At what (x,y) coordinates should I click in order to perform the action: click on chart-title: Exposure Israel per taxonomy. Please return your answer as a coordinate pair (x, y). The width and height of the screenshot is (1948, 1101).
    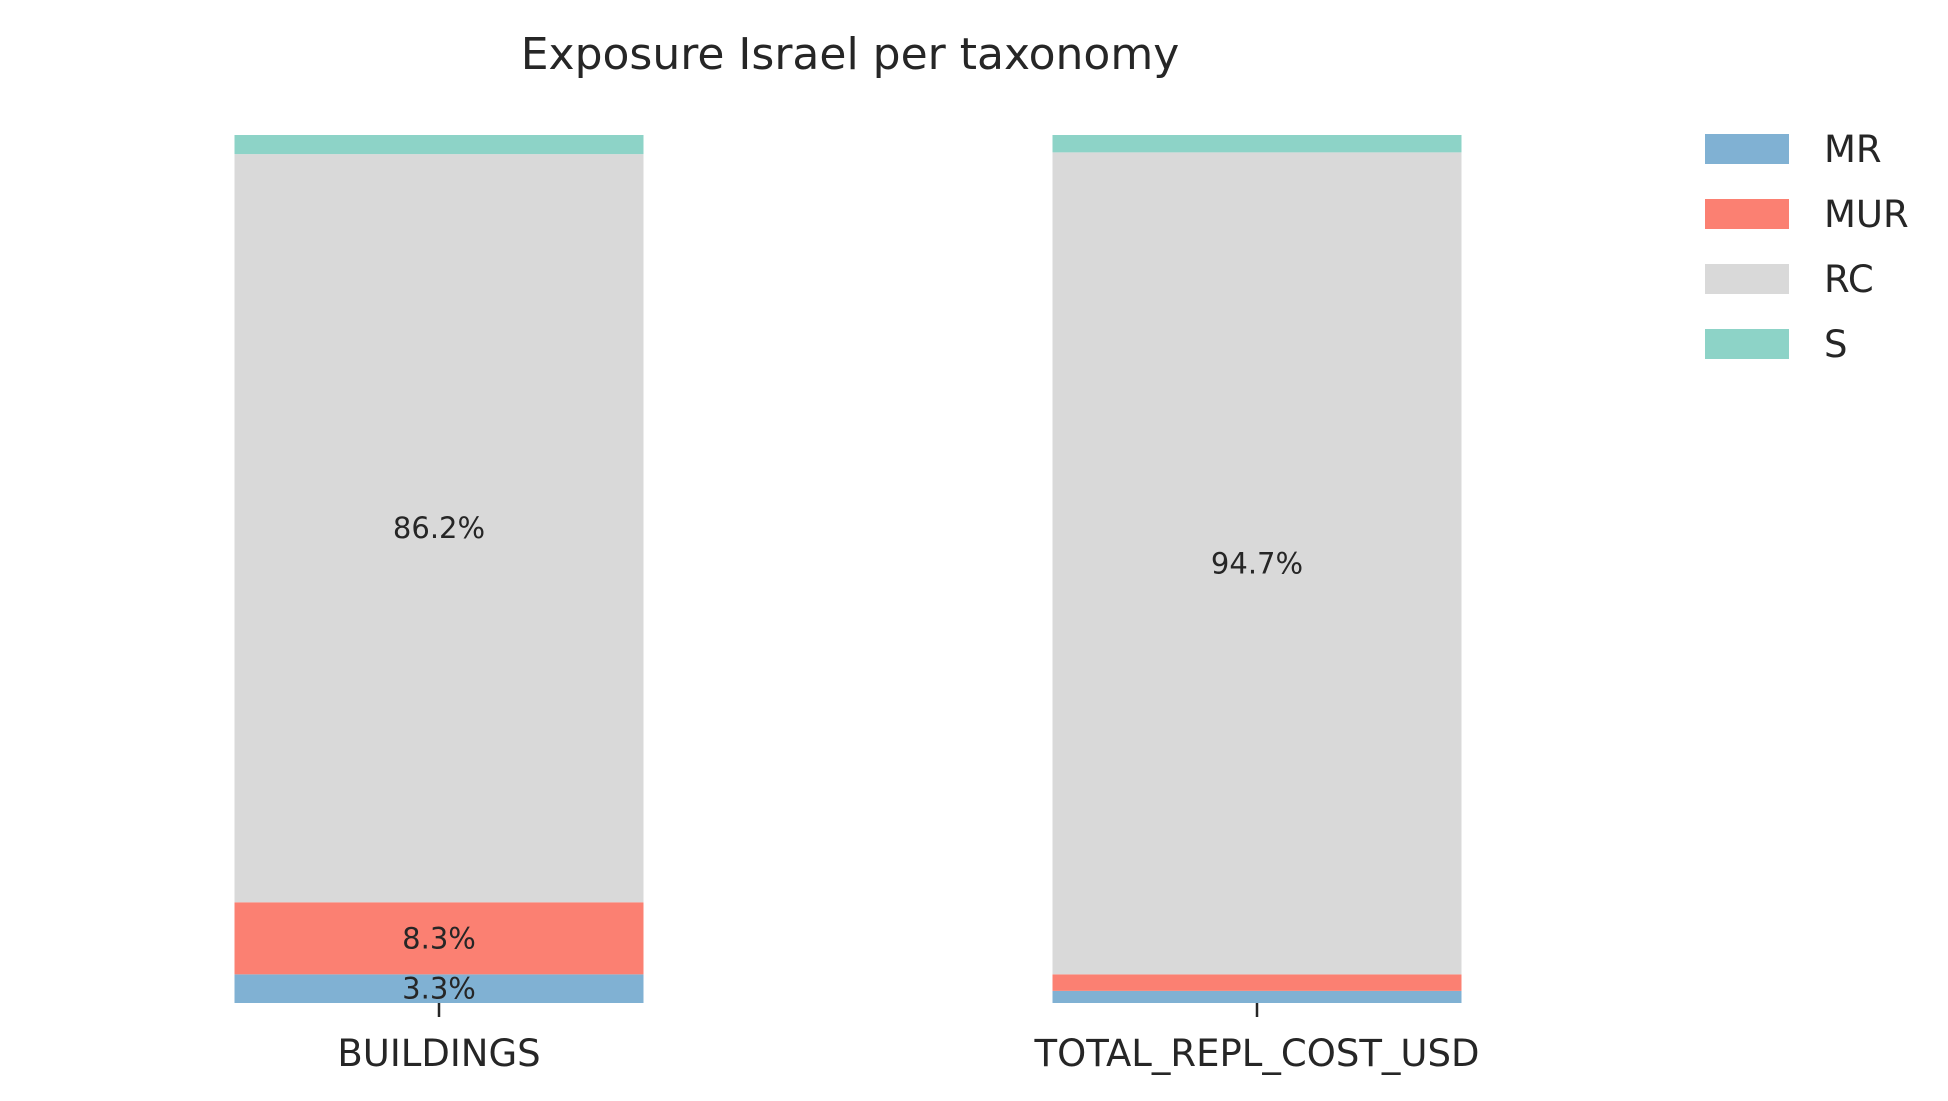
    Looking at the image, I should click on (850, 54).